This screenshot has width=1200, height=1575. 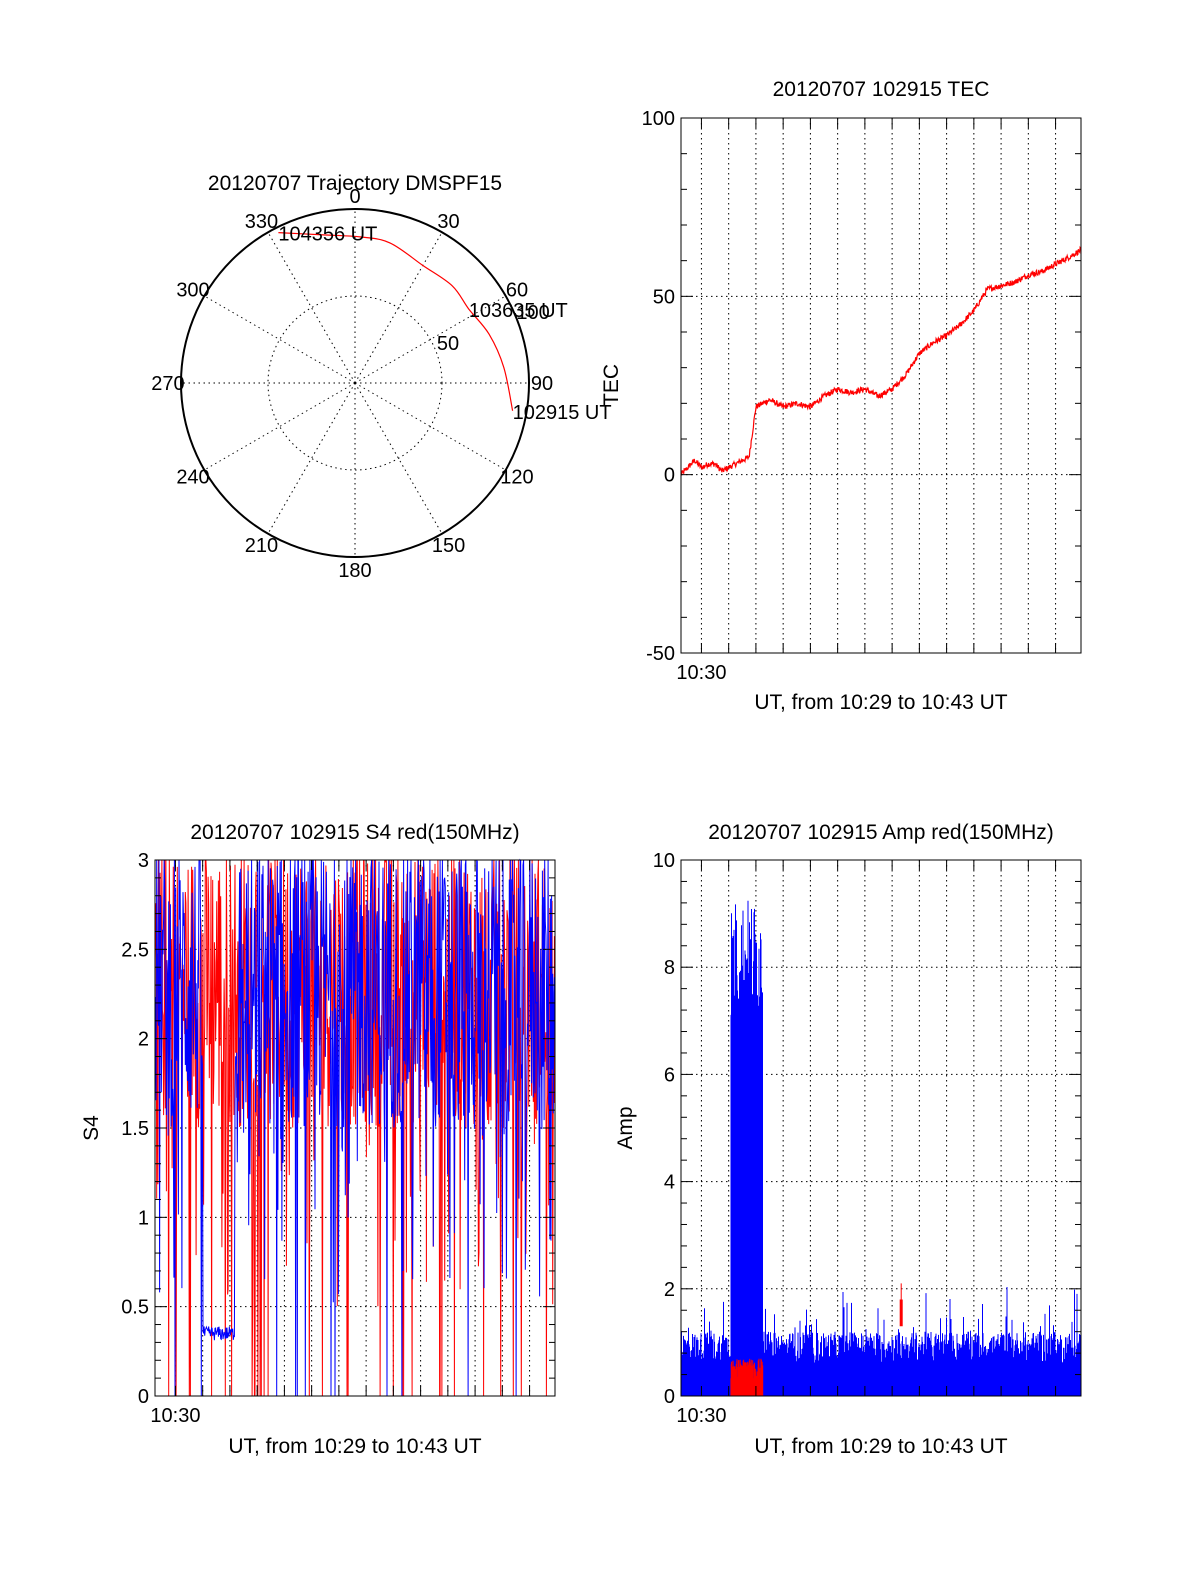 I want to click on y-tick-label: 4, so click(x=669, y=1183).